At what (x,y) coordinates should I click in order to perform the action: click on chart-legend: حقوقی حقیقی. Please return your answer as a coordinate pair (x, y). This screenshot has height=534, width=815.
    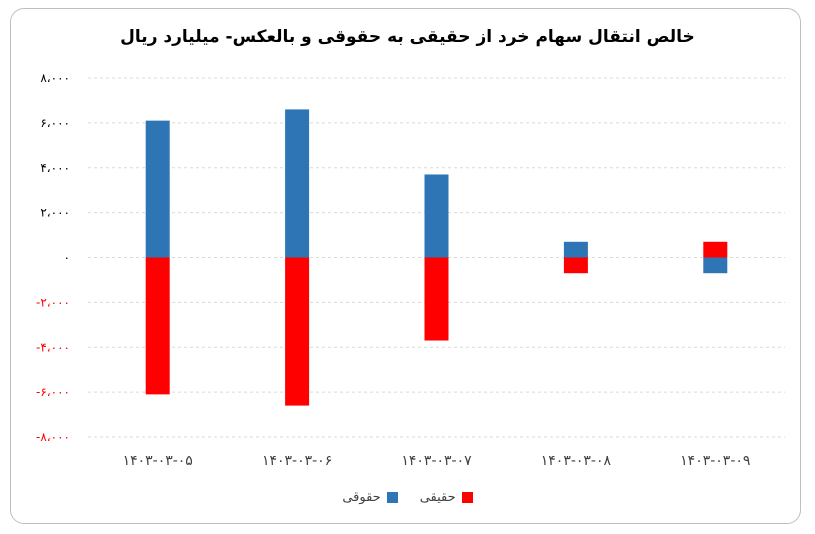
    Looking at the image, I should click on (407, 497).